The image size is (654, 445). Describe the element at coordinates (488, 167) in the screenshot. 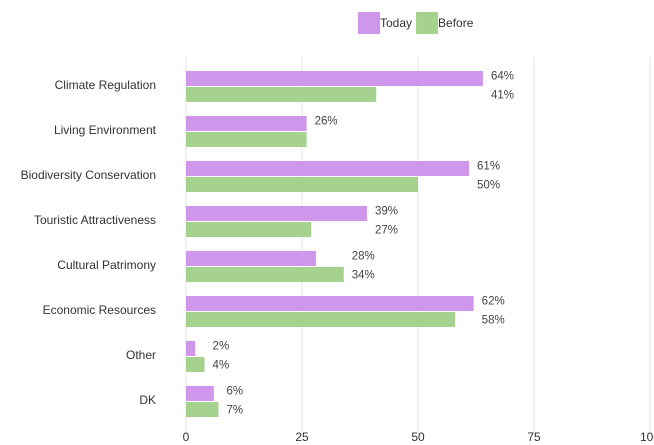

I see `value-label: 61%` at that location.